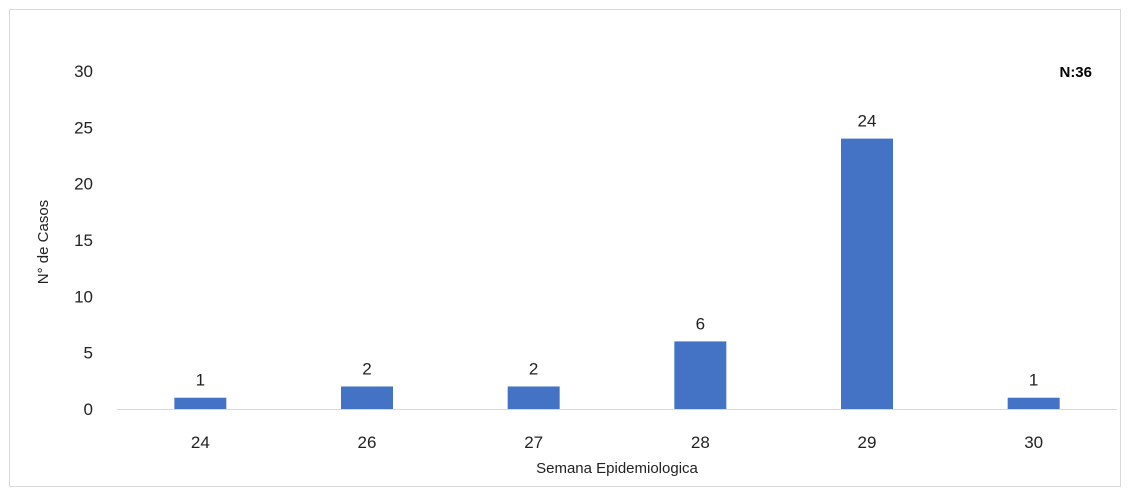 The image size is (1132, 497). What do you see at coordinates (83, 296) in the screenshot?
I see `y-tick-label: 10` at bounding box center [83, 296].